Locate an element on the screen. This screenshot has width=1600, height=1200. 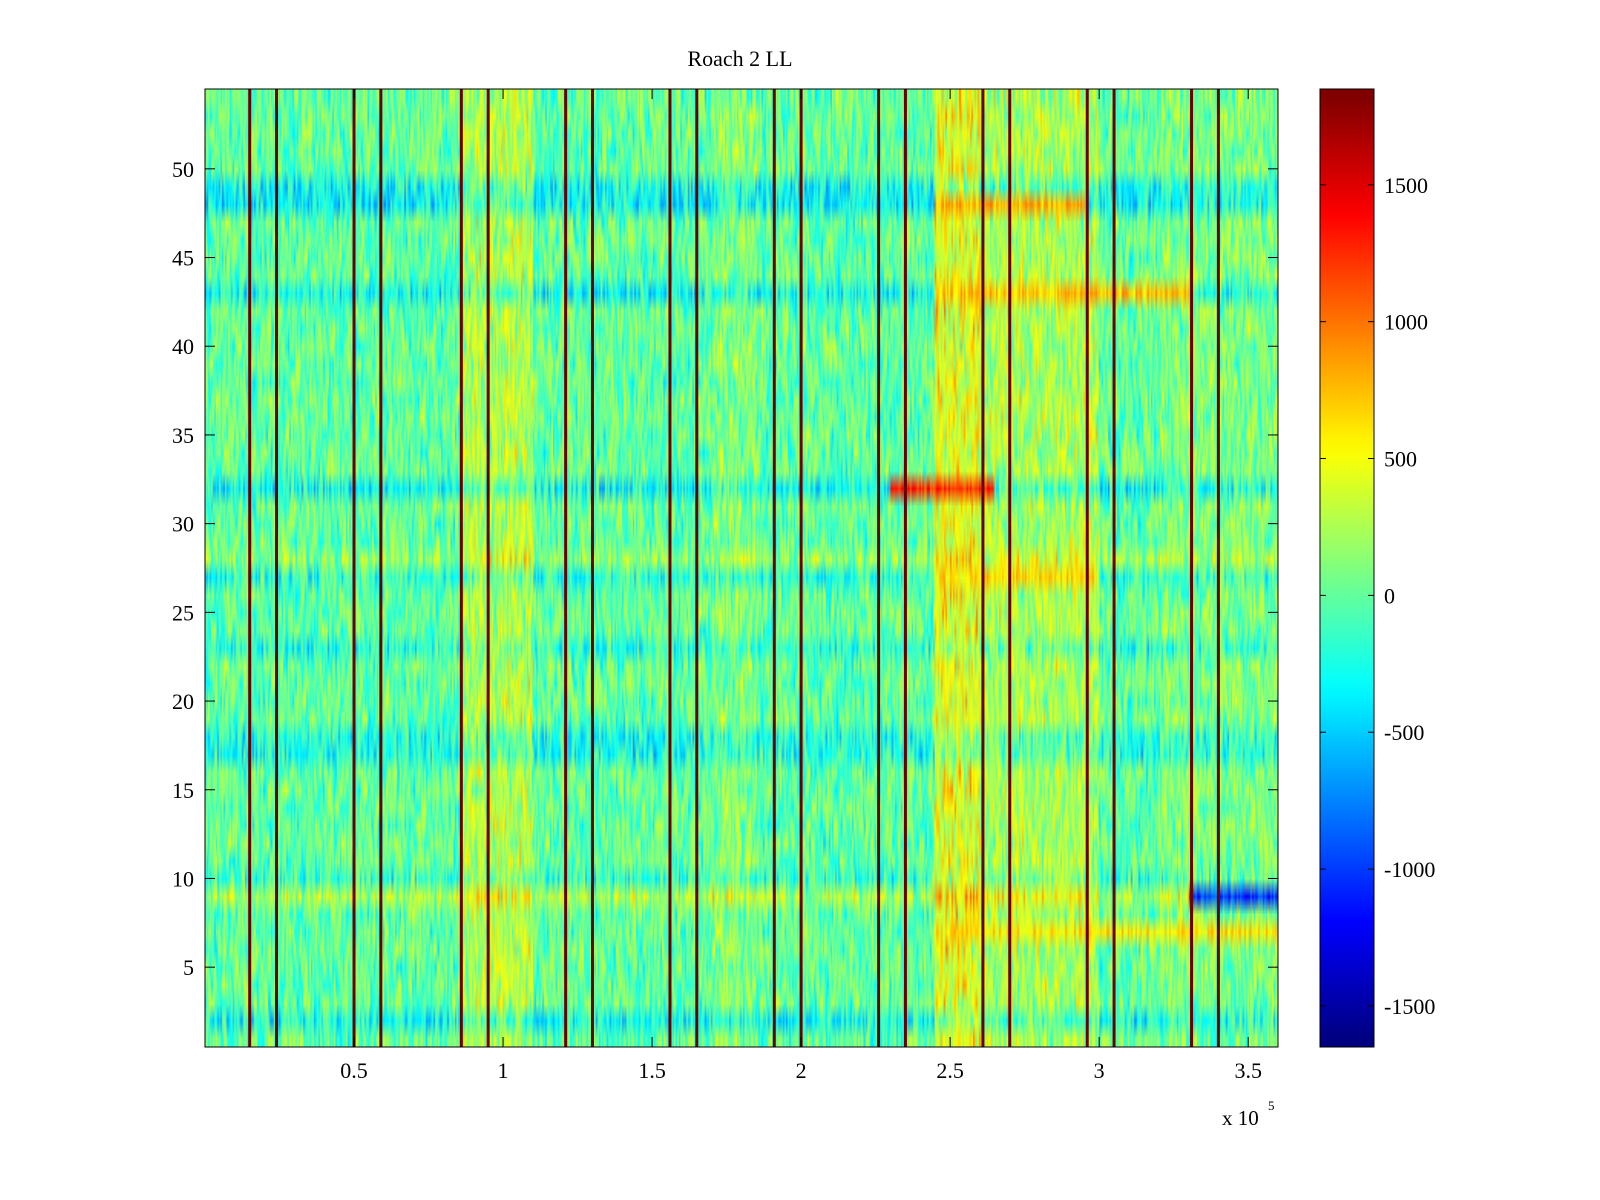
colorbar-tick-label: -1000 is located at coordinates (1409, 869).